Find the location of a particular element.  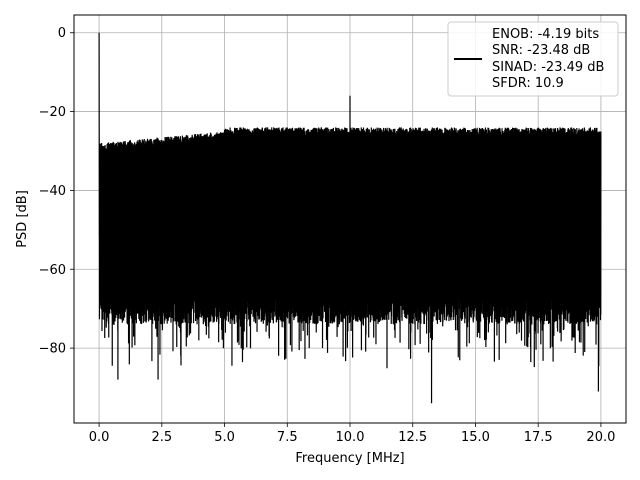

legend-entry-enob: ENOB: -4.19 bits is located at coordinates (545, 34).